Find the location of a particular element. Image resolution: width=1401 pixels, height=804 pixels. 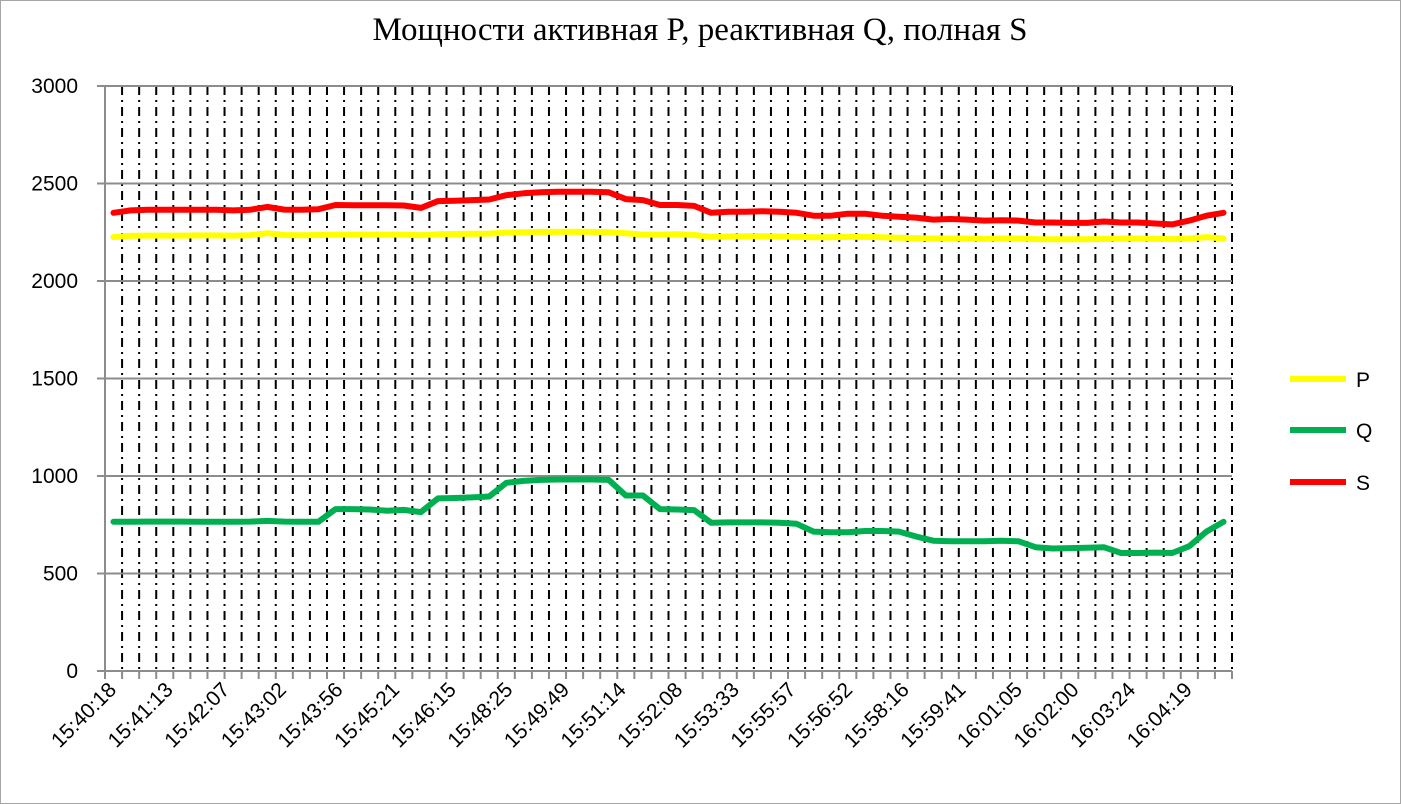

series-line-S is located at coordinates (668, 208).